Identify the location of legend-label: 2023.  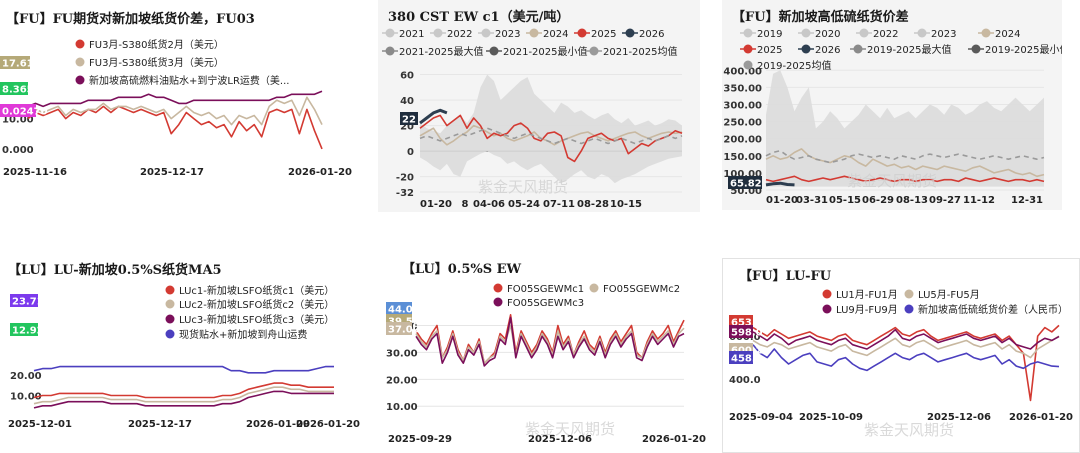
(943, 34).